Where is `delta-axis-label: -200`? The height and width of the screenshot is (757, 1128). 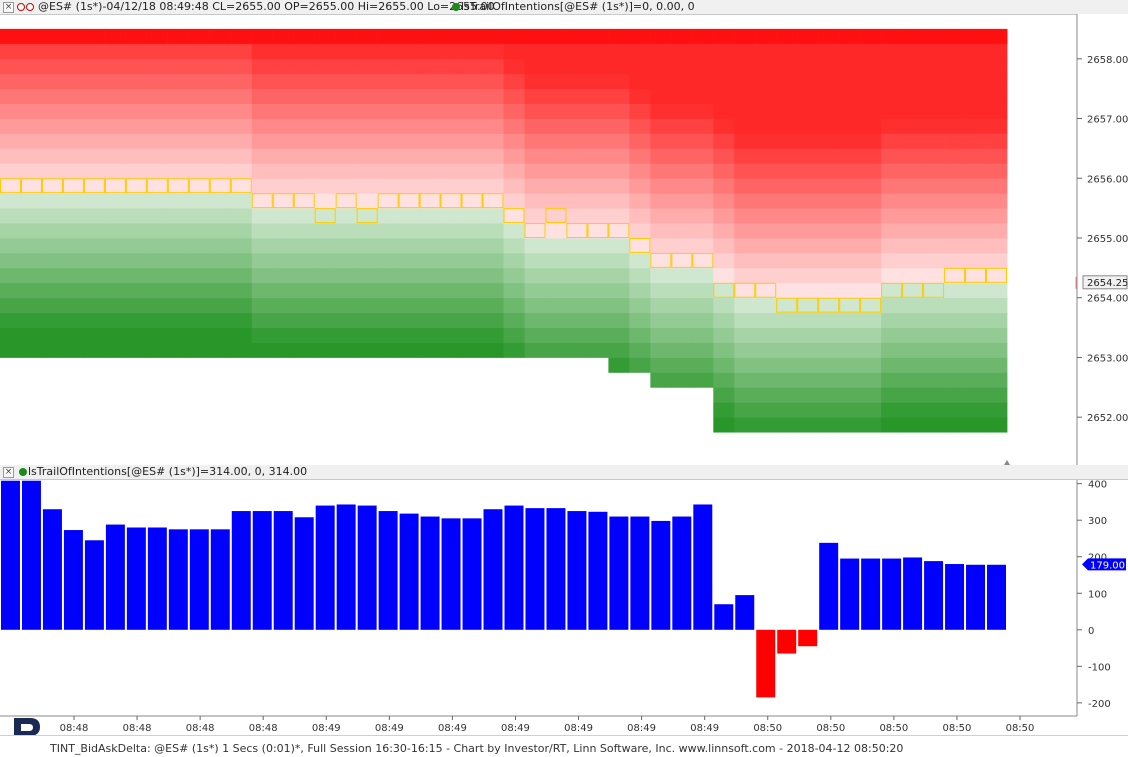 delta-axis-label: -200 is located at coordinates (1099, 704).